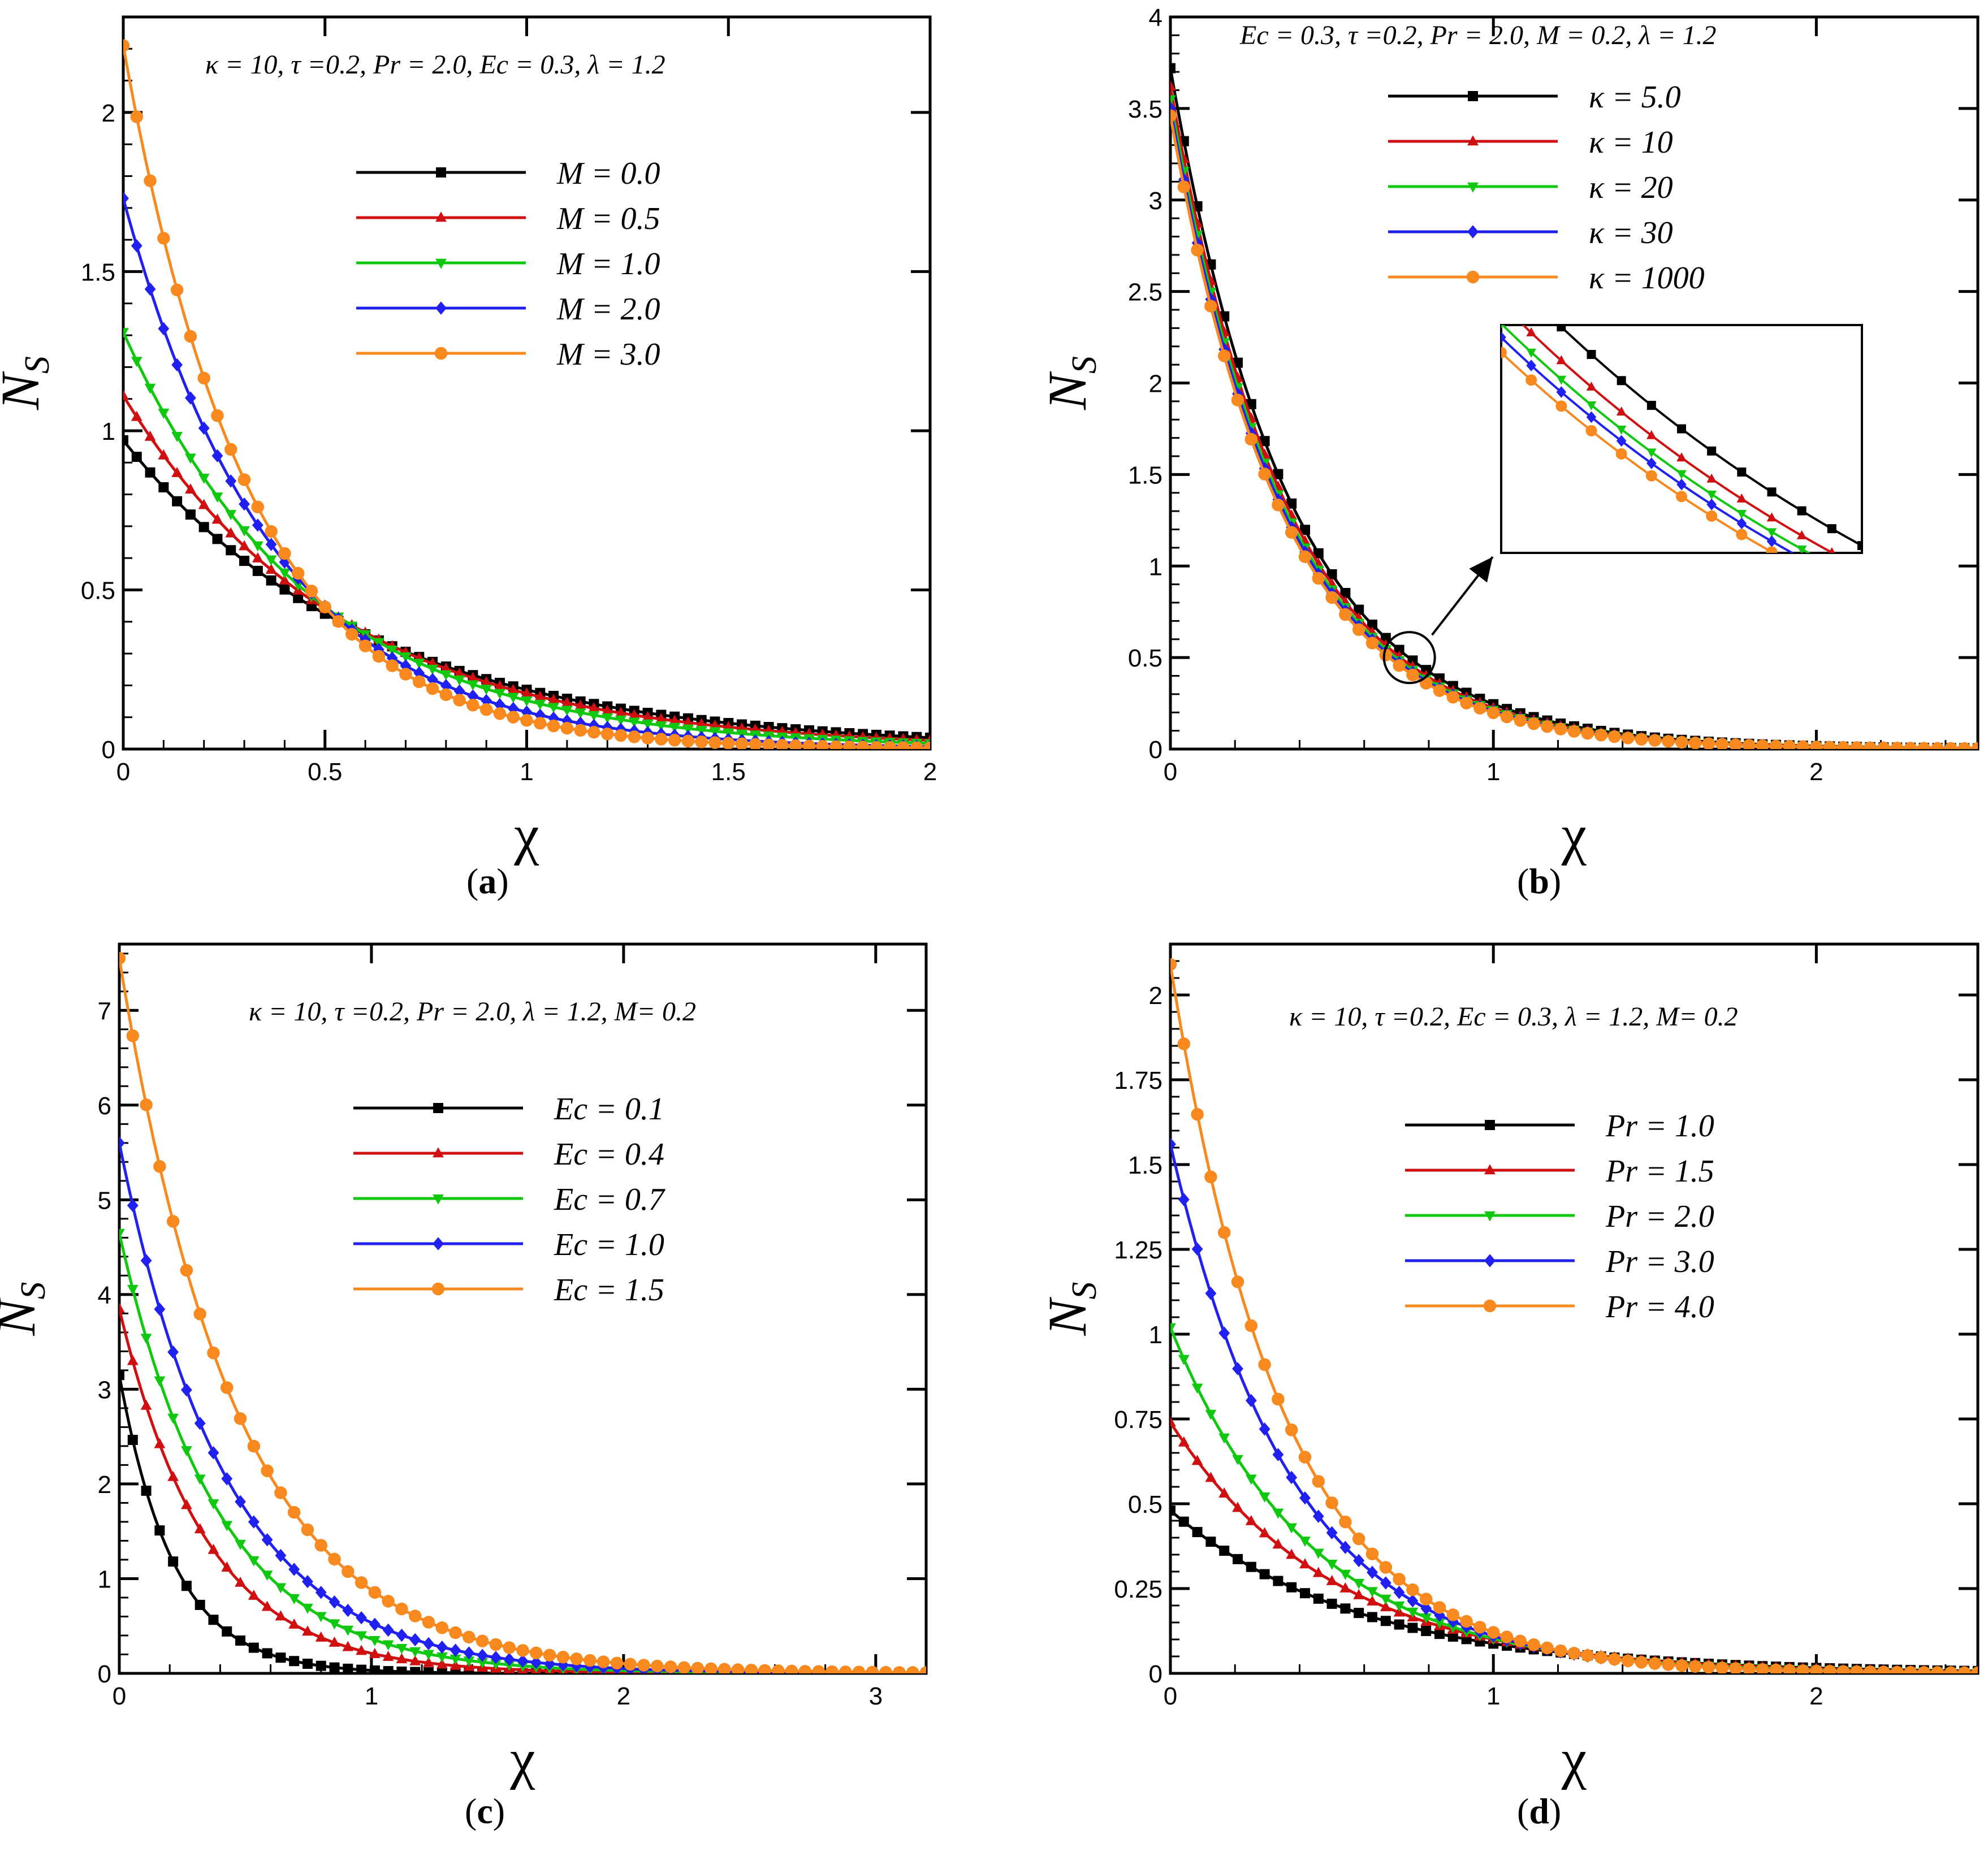  What do you see at coordinates (876, 1696) in the screenshot?
I see `x-tick-label: 3` at bounding box center [876, 1696].